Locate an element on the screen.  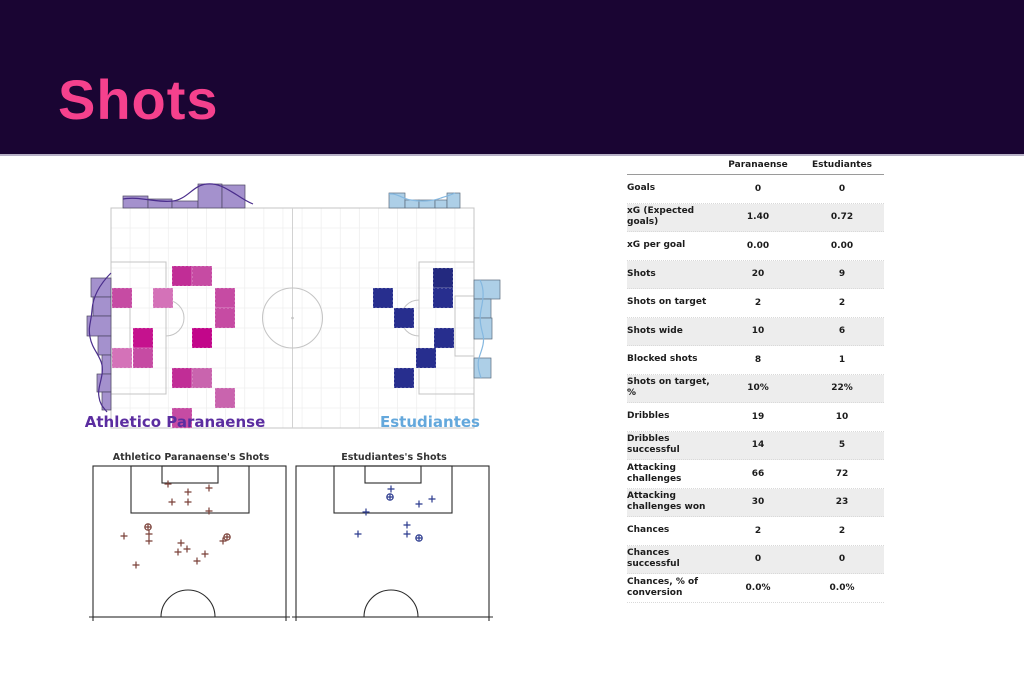
stat-value-home: 30 is located at coordinates (758, 502).